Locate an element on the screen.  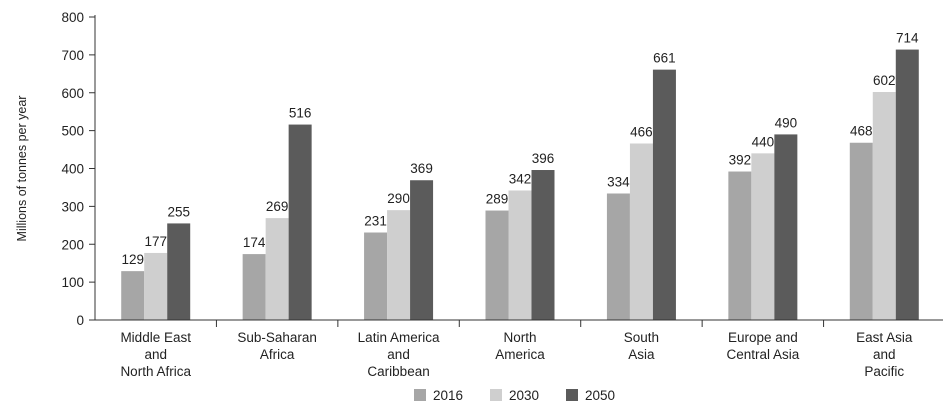
y-axis-title: Millions of tonnes per year is located at coordinates (22, 169).